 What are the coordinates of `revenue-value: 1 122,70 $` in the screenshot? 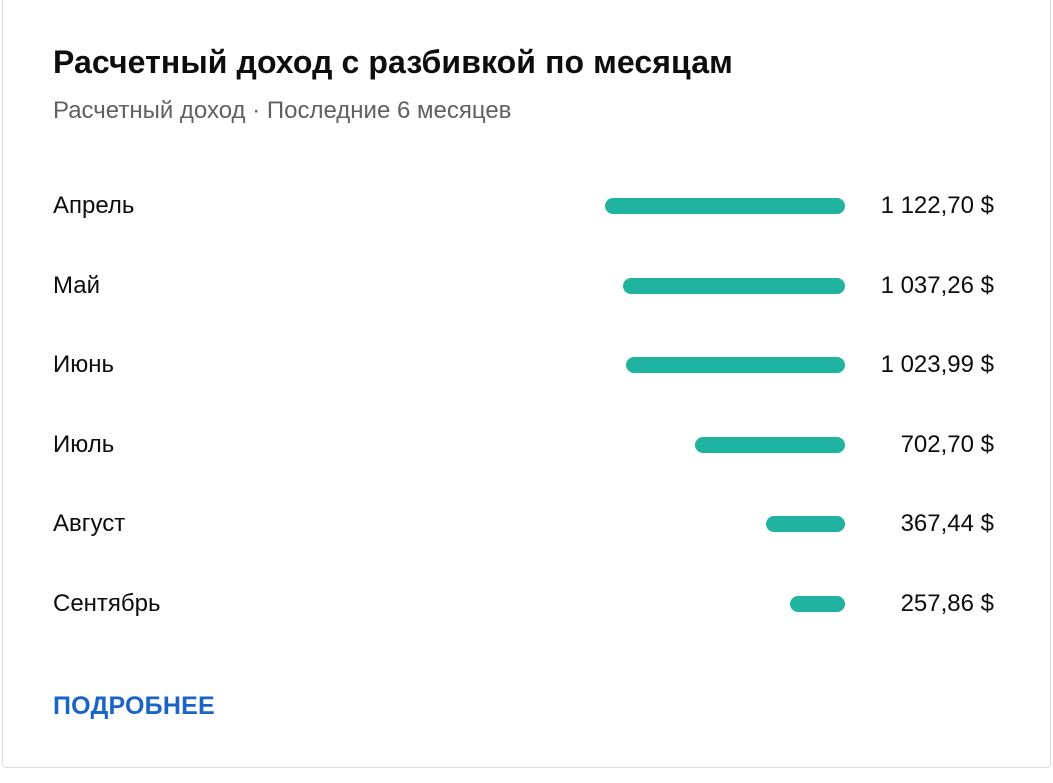 It's located at (937, 205).